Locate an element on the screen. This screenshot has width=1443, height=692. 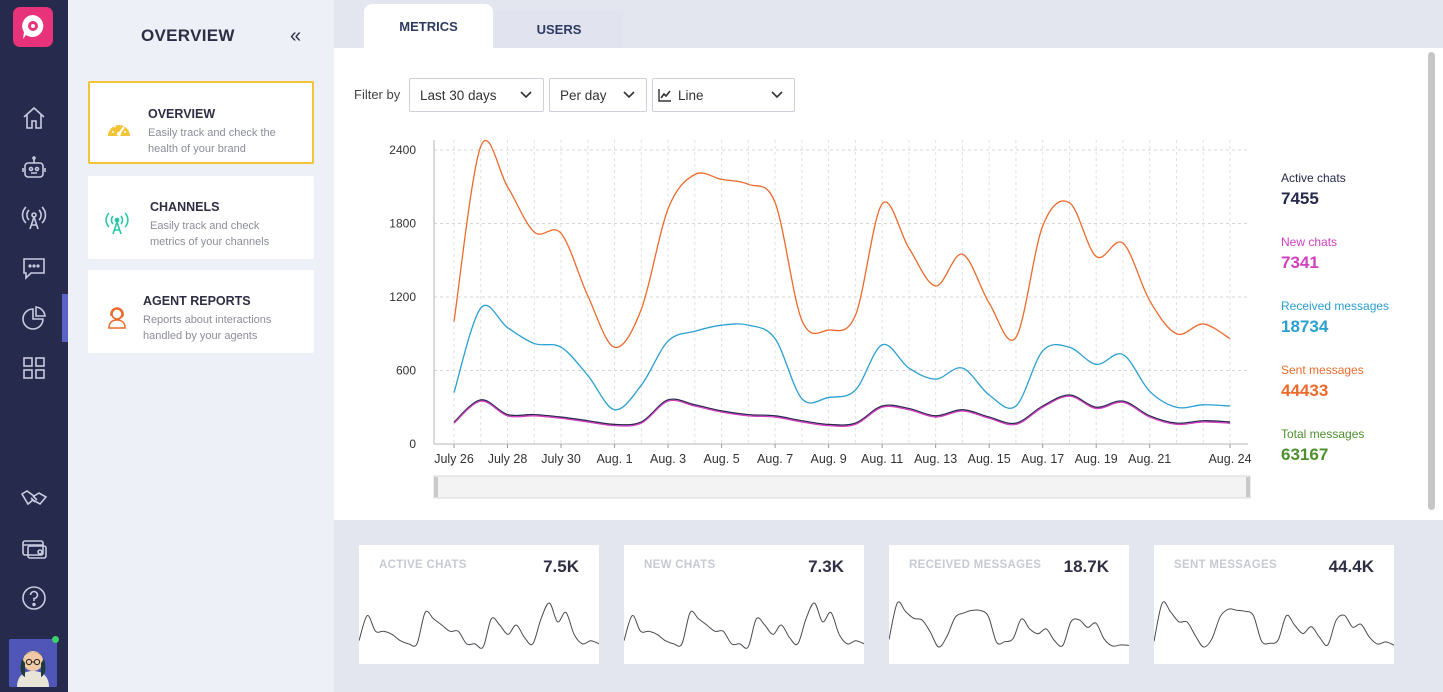
legend-value: 44433 is located at coordinates (1305, 390).